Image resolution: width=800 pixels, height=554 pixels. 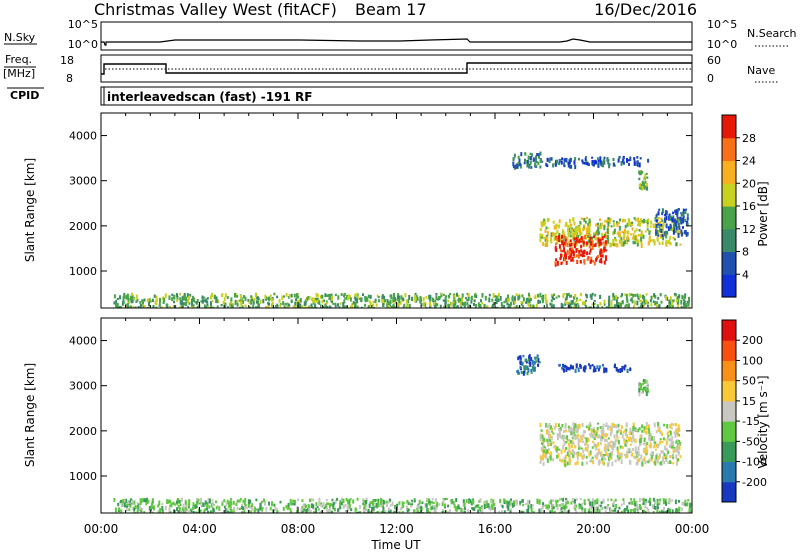 What do you see at coordinates (763, 213) in the screenshot?
I see `power-colorbar-label: Power [dB]` at bounding box center [763, 213].